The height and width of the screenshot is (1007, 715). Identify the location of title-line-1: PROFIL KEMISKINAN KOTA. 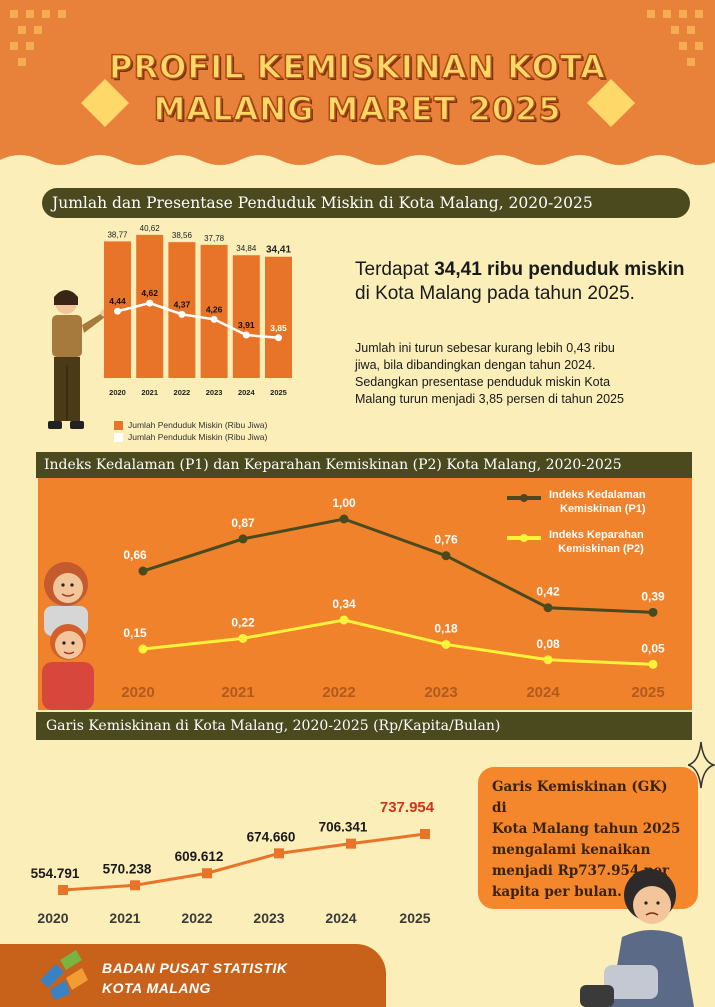
(357, 67).